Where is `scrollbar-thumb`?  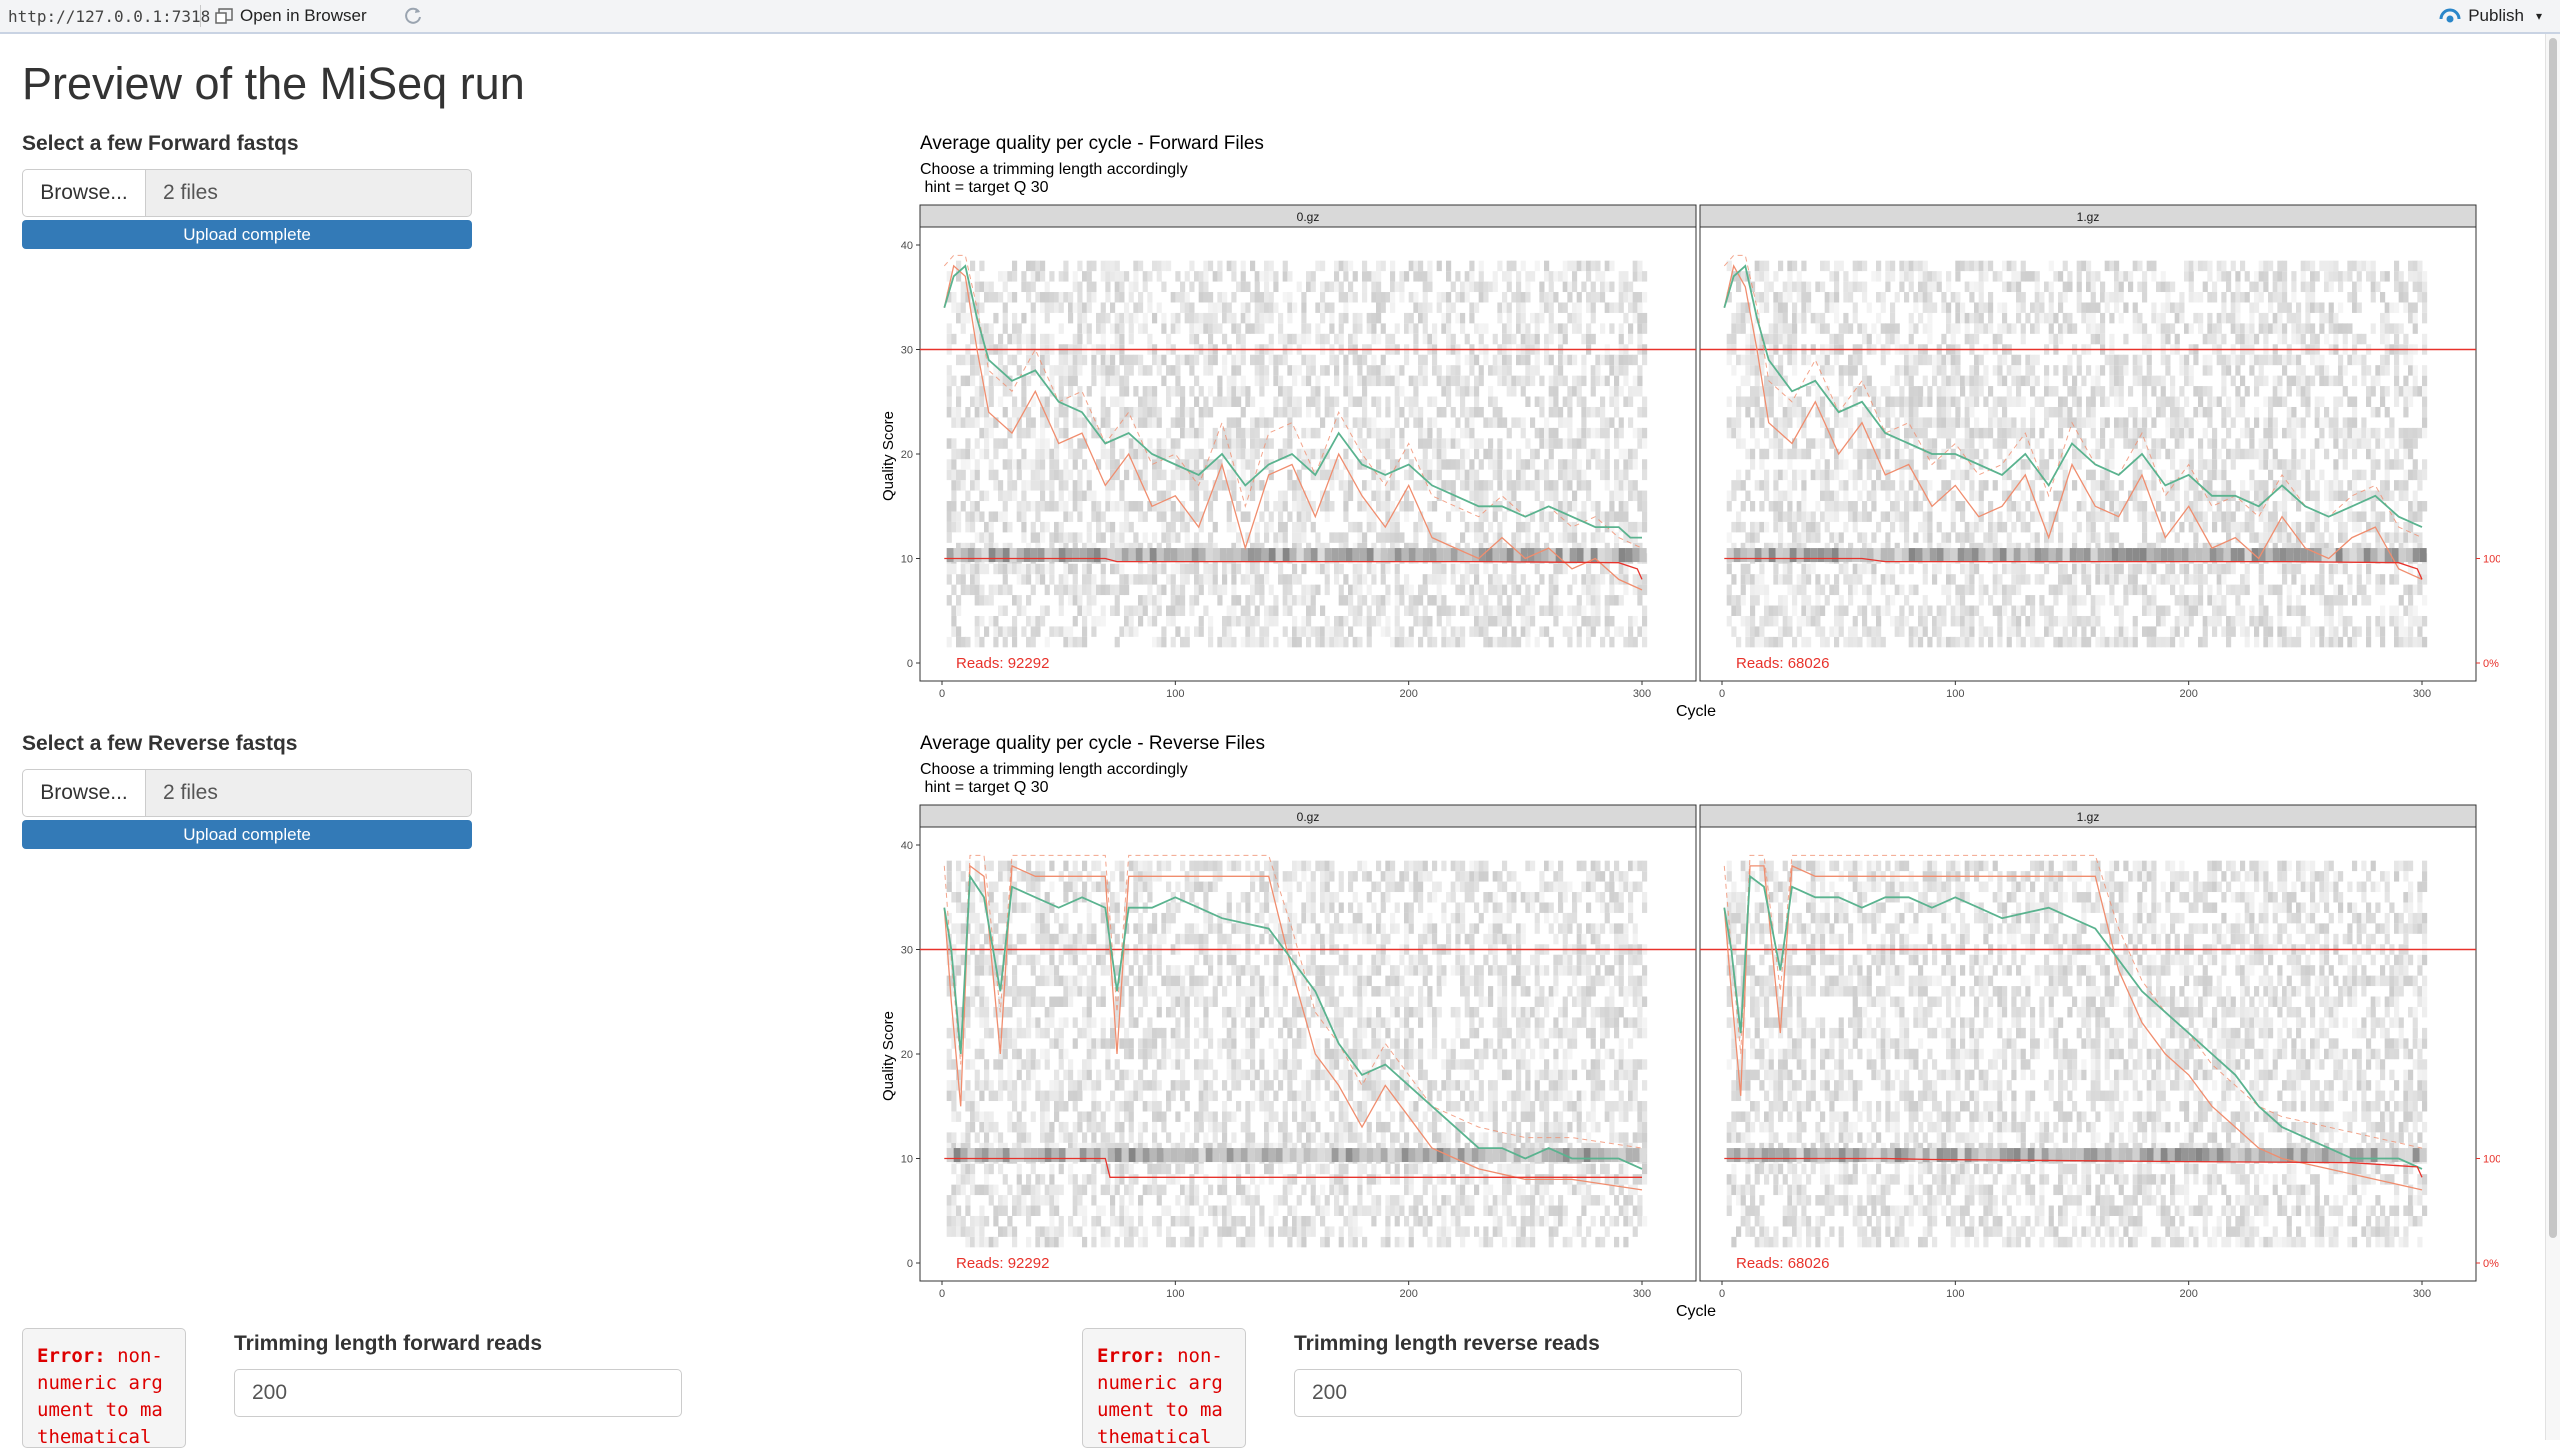 scrollbar-thumb is located at coordinates (2553, 638).